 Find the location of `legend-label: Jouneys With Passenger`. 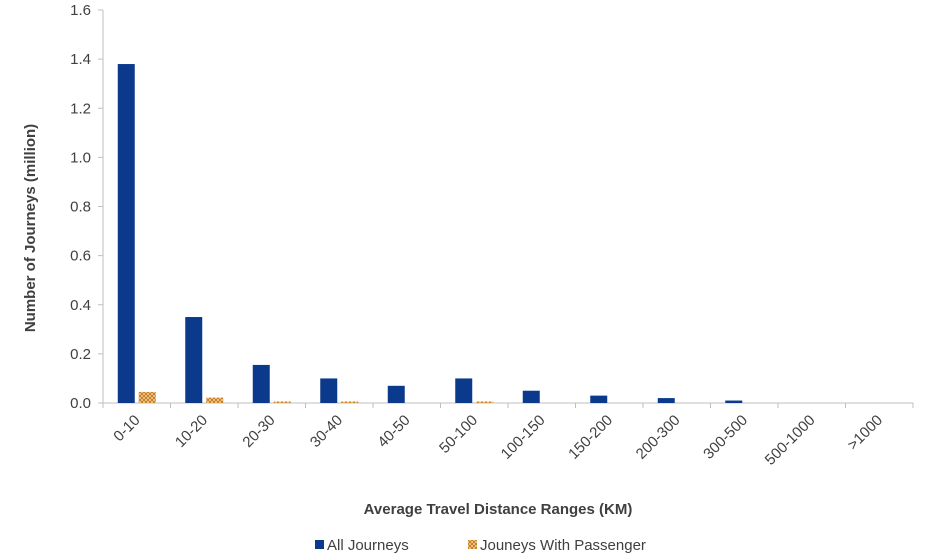

legend-label: Jouneys With Passenger is located at coordinates (563, 545).